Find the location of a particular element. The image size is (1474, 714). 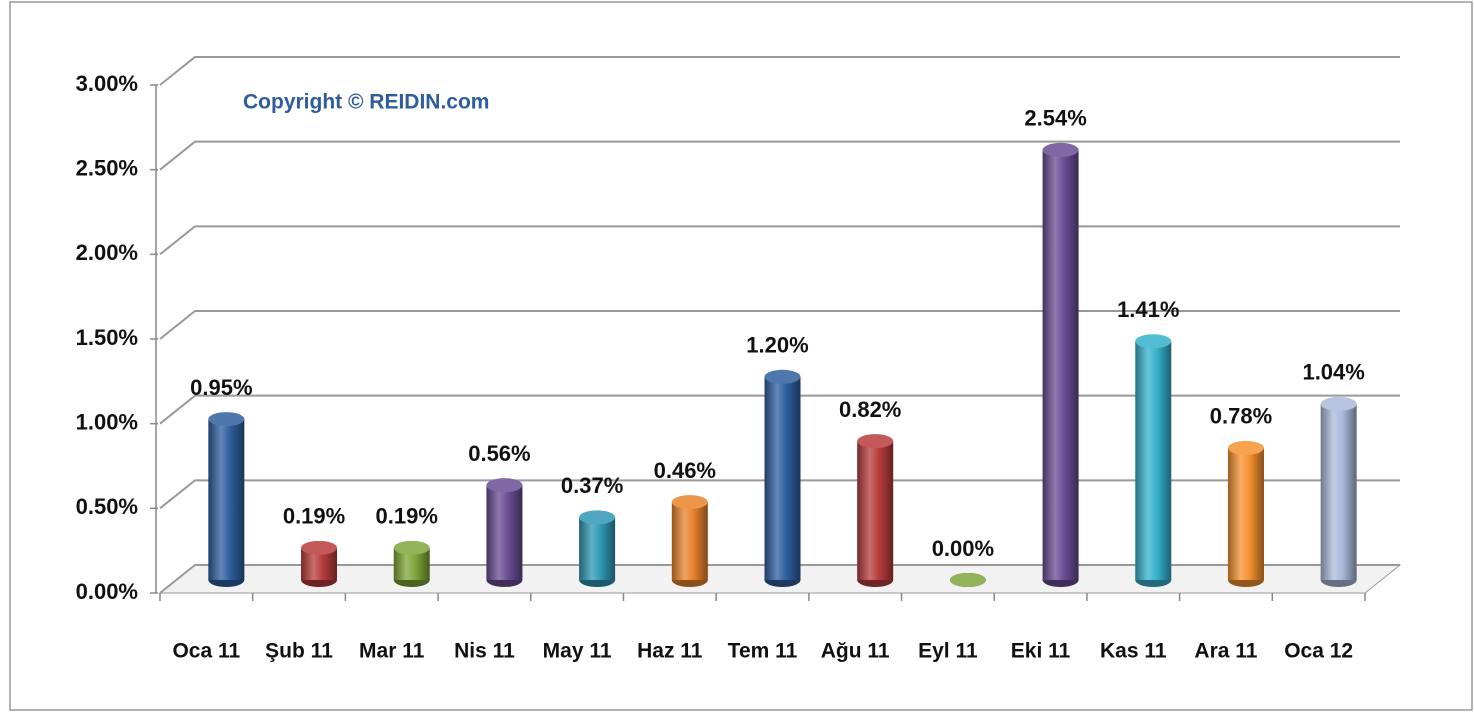

value-label: 1.04% is located at coordinates (1333, 372).